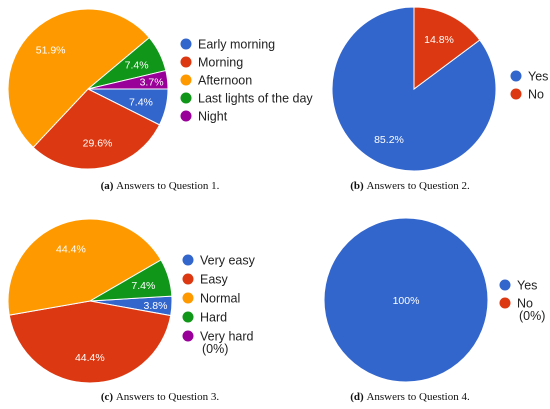 The height and width of the screenshot is (409, 550). What do you see at coordinates (160, 186) in the screenshot?
I see `figure-caption: (a) Answers to Question 1.` at bounding box center [160, 186].